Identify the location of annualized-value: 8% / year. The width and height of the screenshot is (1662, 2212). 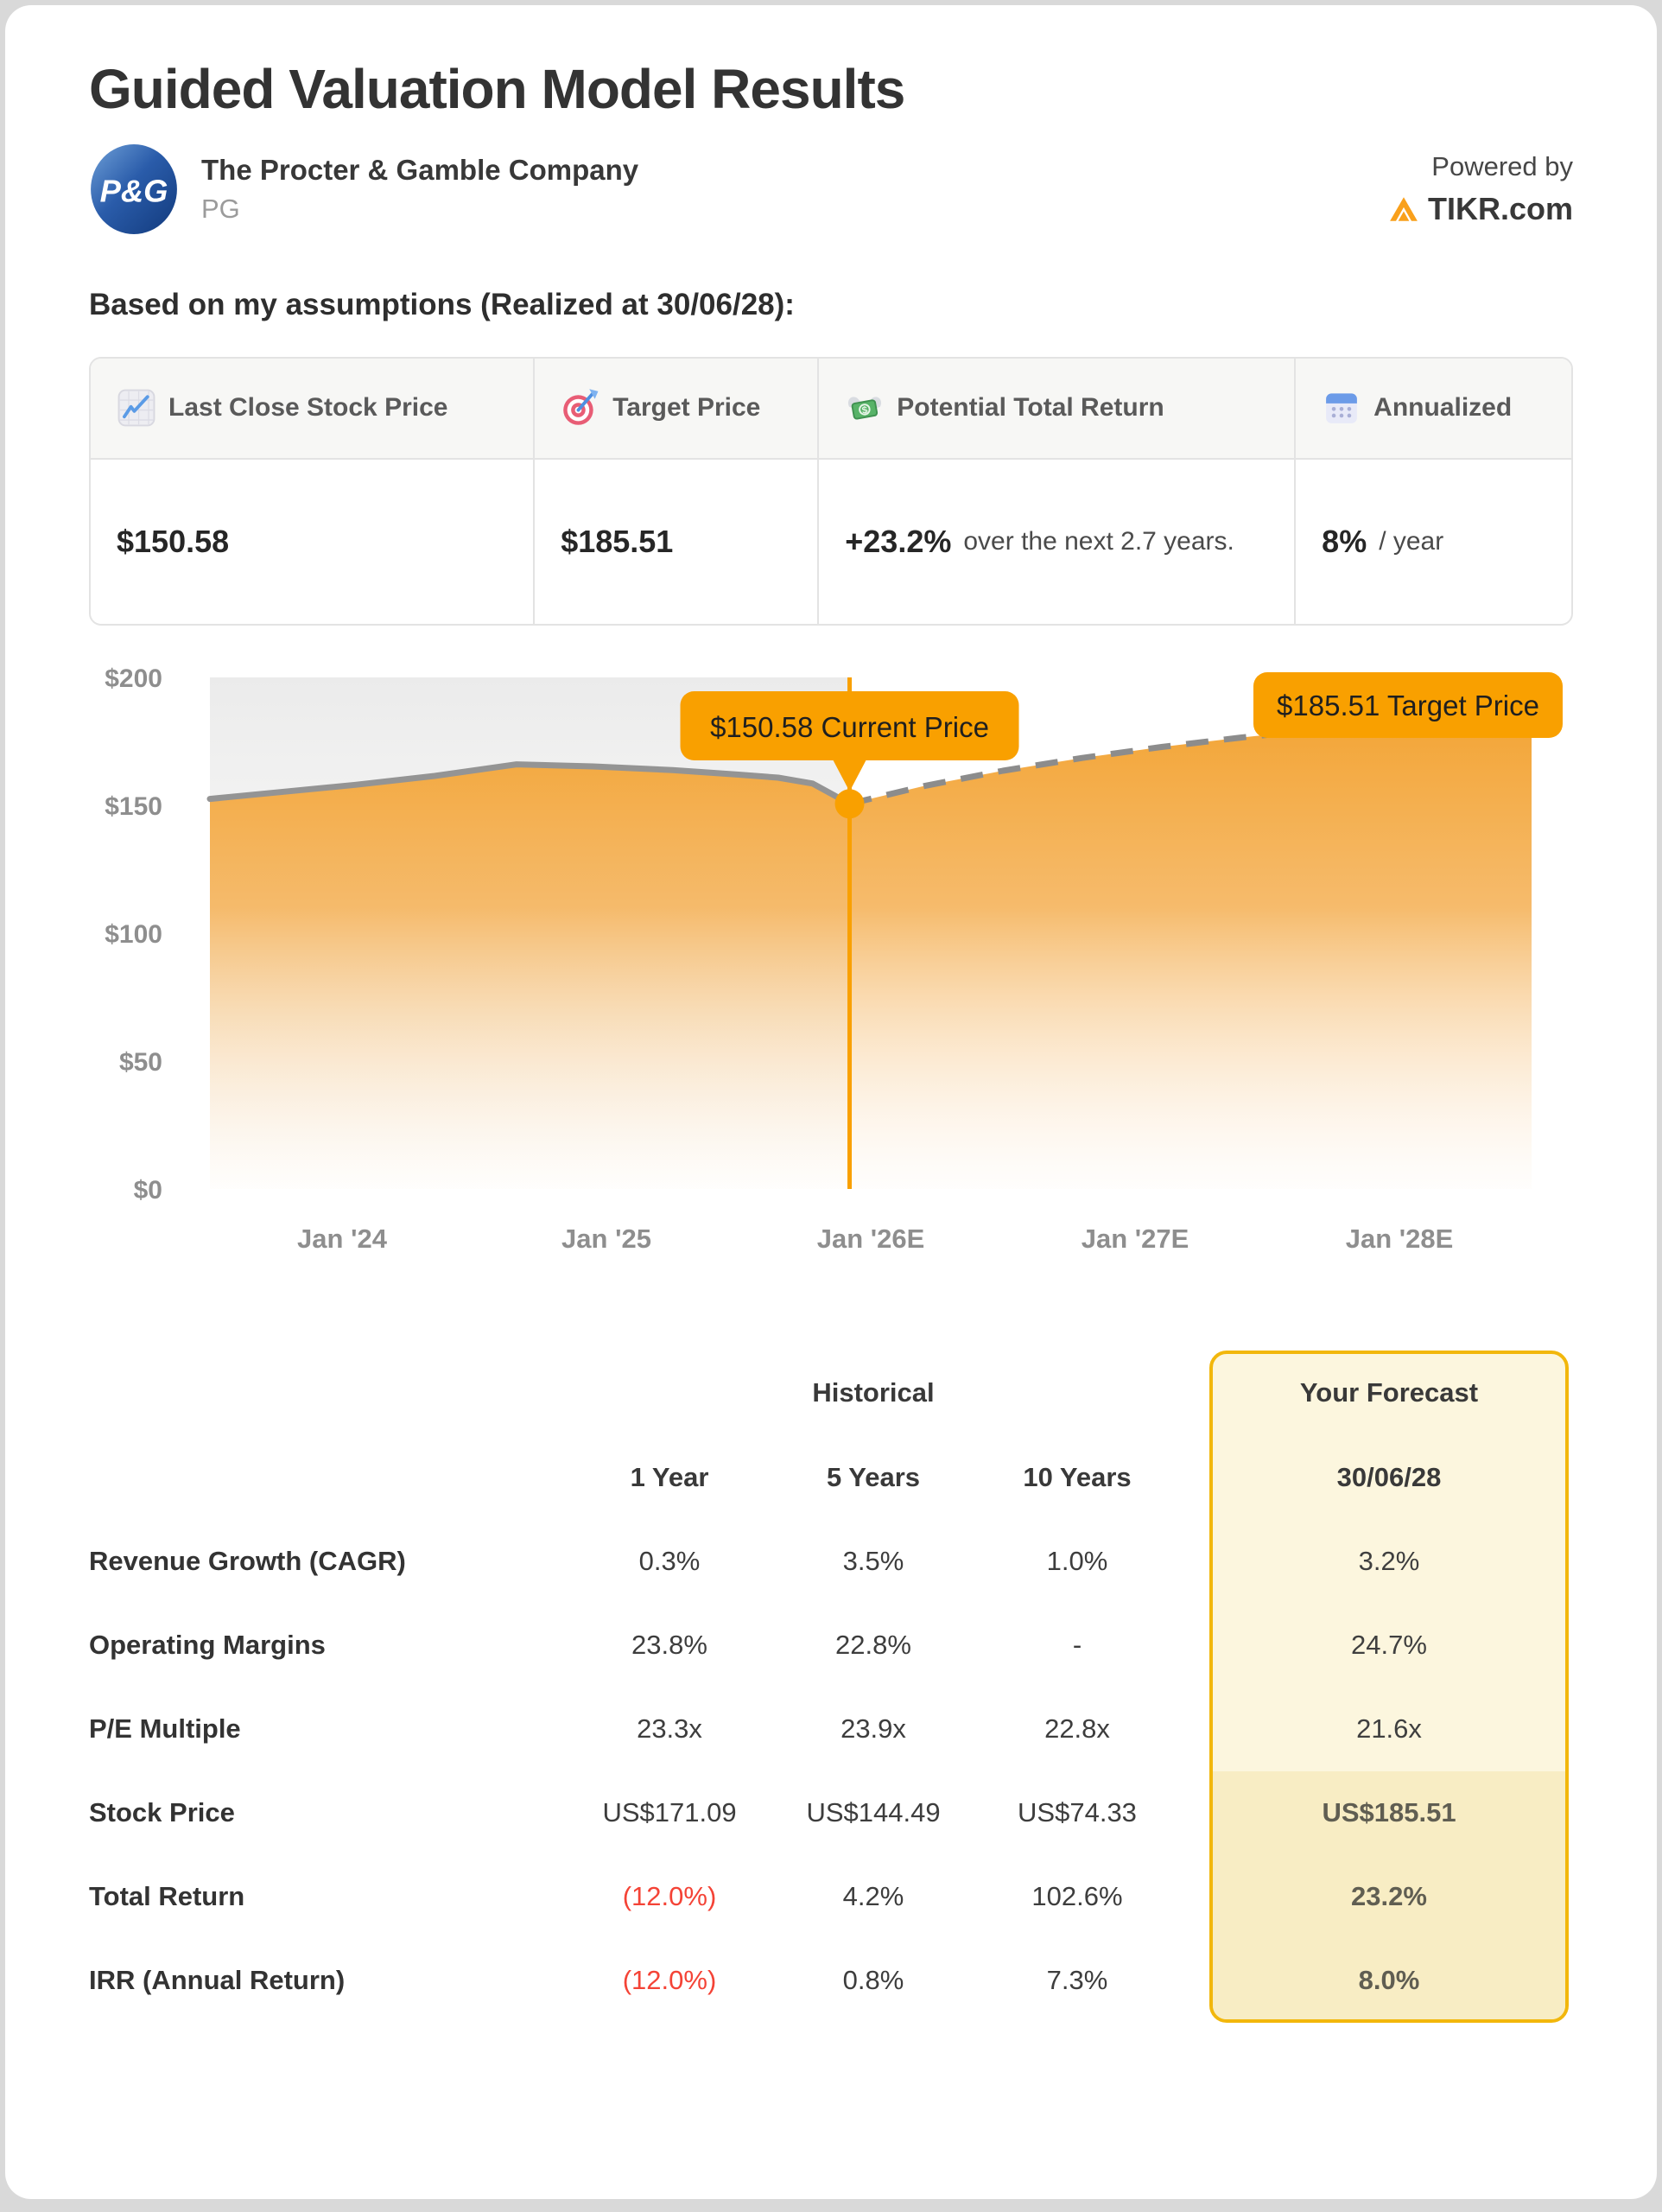
(1433, 542).